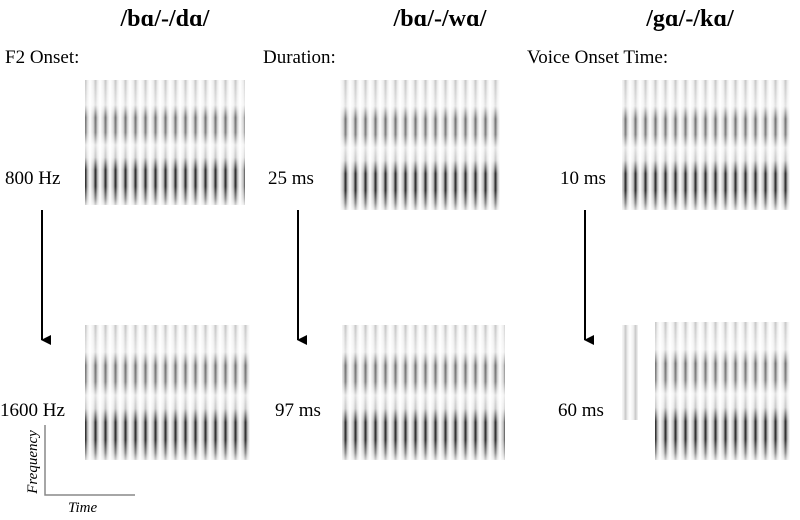 This screenshot has width=800, height=520. What do you see at coordinates (597, 57) in the screenshot?
I see `column-label: Voice Onset Time:` at bounding box center [597, 57].